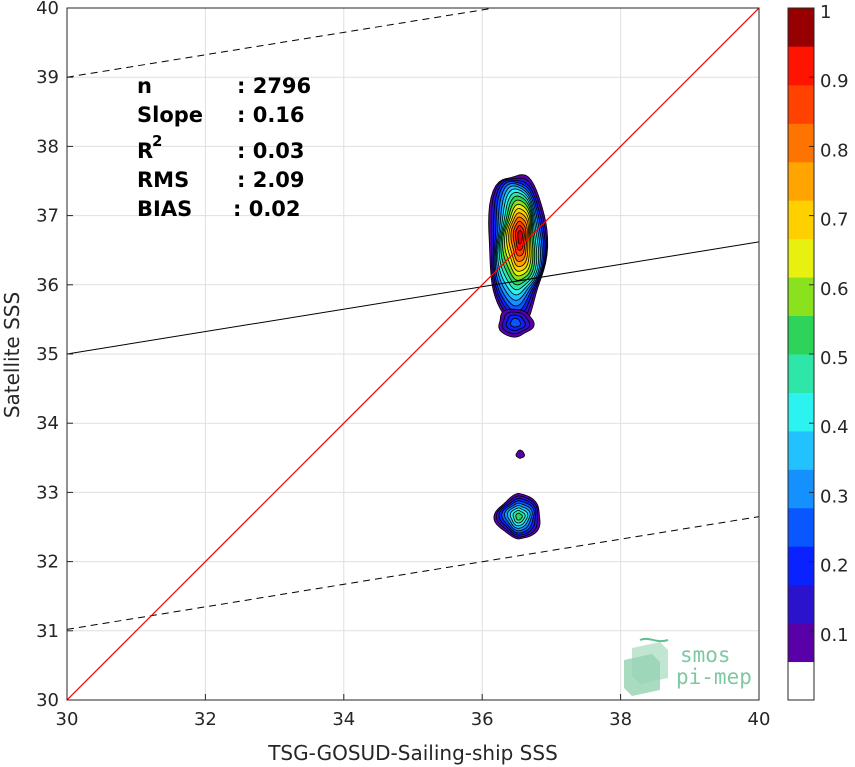 Image resolution: width=855 pixels, height=767 pixels. I want to click on colorbar: 0.1 0.2 0.3 0.4 0.5 0.6 0.7 0.8 0.9 1, so click(818, 351).